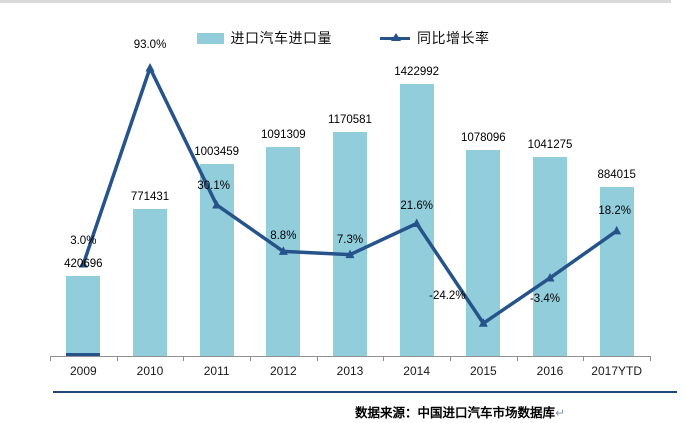 Image resolution: width=686 pixels, height=423 pixels. I want to click on top-divider, so click(335, 1).